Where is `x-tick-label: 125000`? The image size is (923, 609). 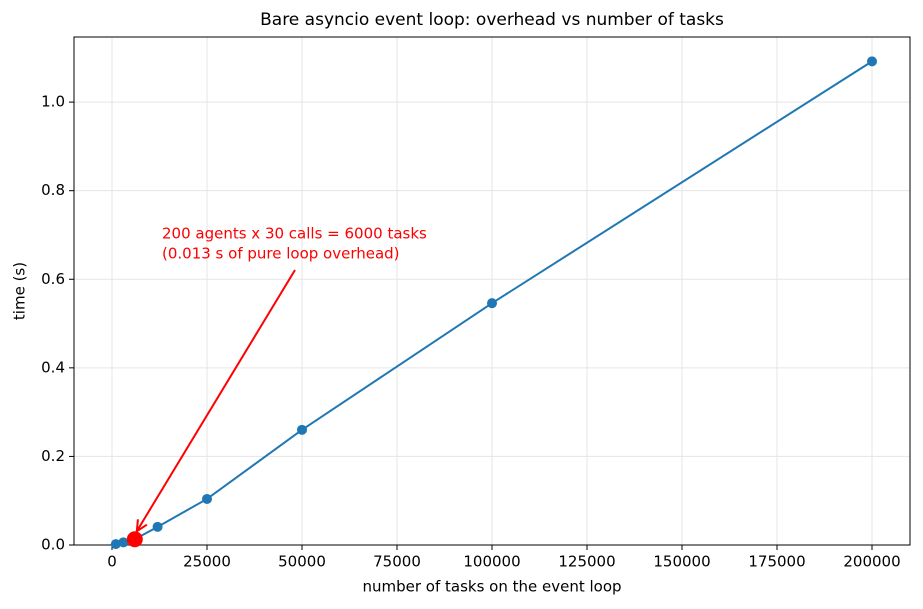
x-tick-label: 125000 is located at coordinates (586, 562).